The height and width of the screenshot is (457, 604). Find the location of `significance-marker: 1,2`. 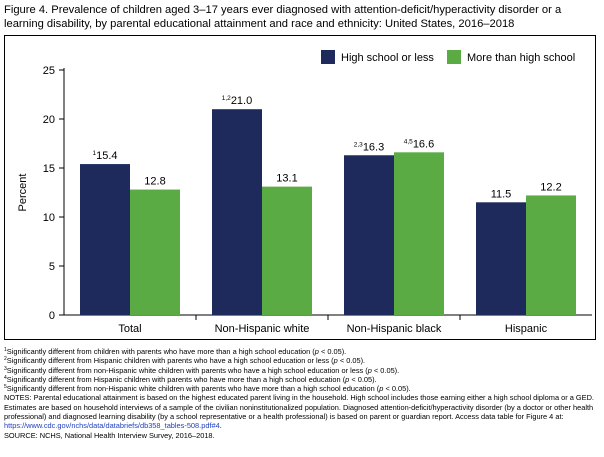

significance-marker: 1,2 is located at coordinates (226, 98).